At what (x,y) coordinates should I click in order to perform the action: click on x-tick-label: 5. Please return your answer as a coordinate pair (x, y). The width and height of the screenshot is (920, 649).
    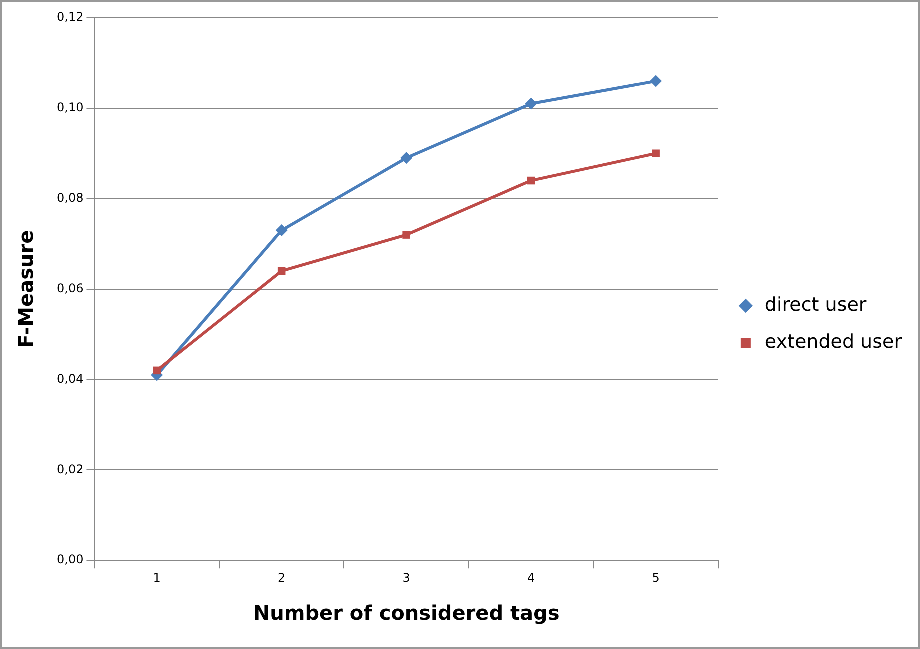
    Looking at the image, I should click on (656, 577).